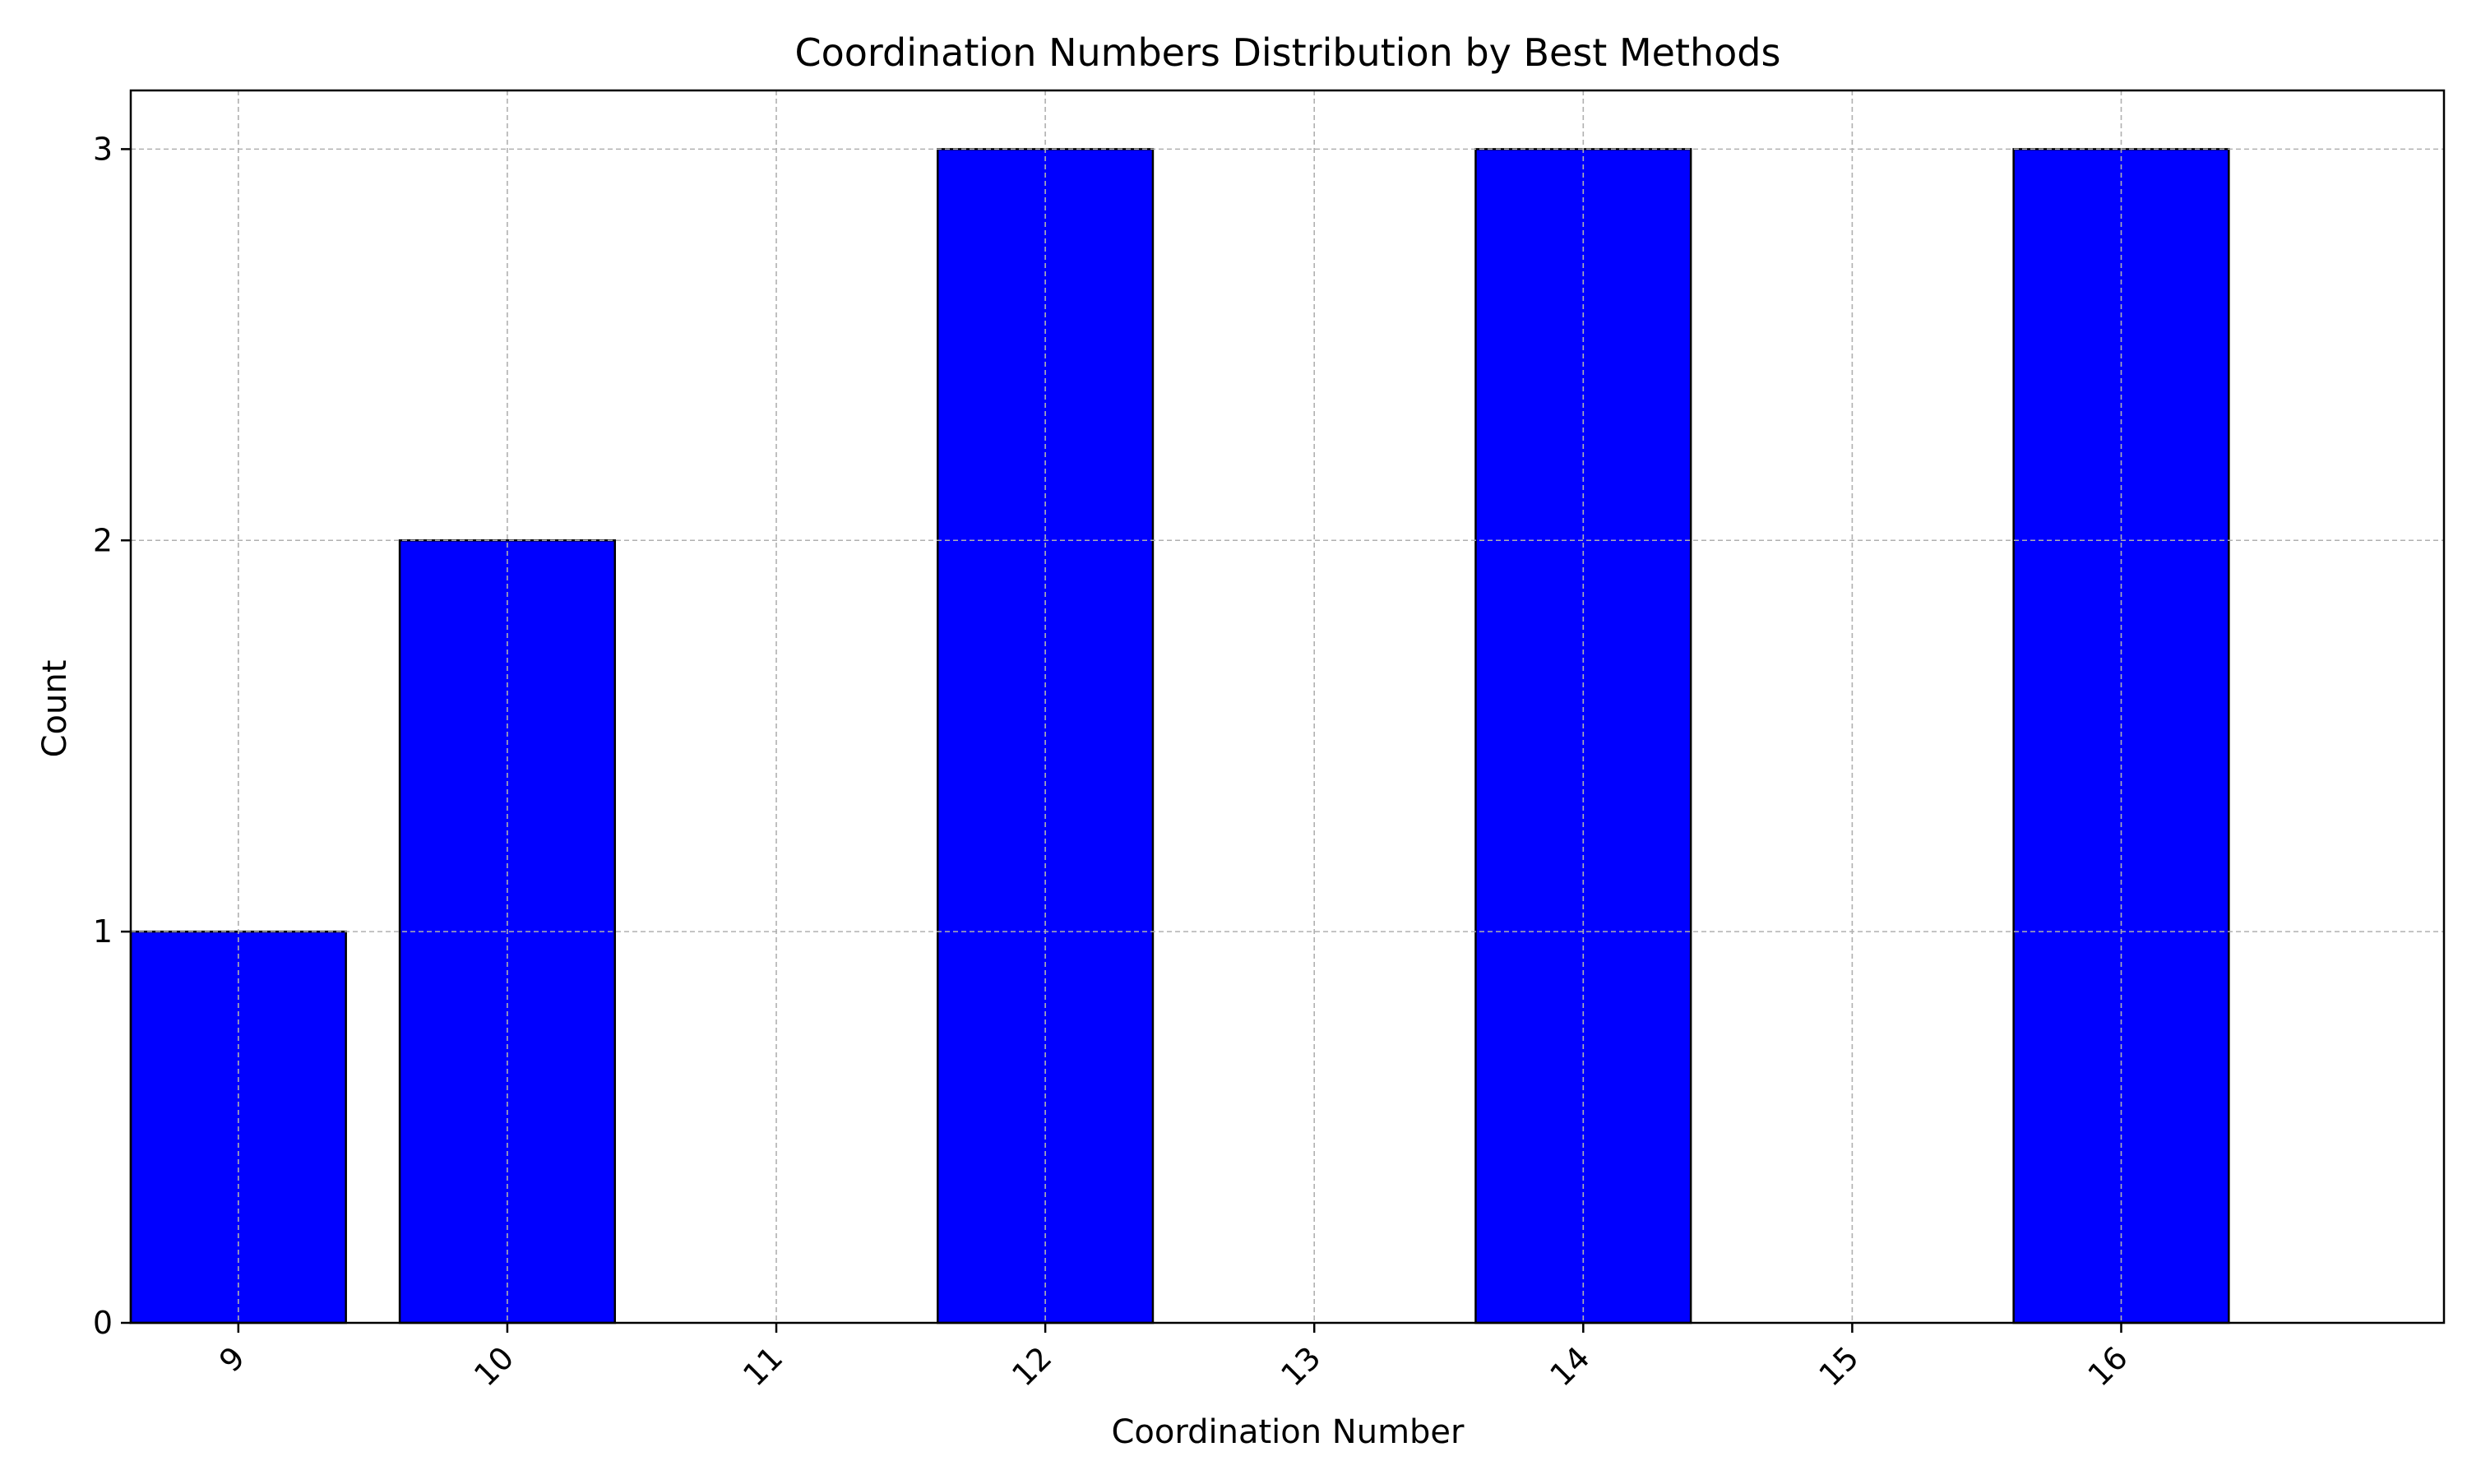 This screenshot has height=1484, width=2467. I want to click on x-axis-label: Coordination Number, so click(1288, 1432).